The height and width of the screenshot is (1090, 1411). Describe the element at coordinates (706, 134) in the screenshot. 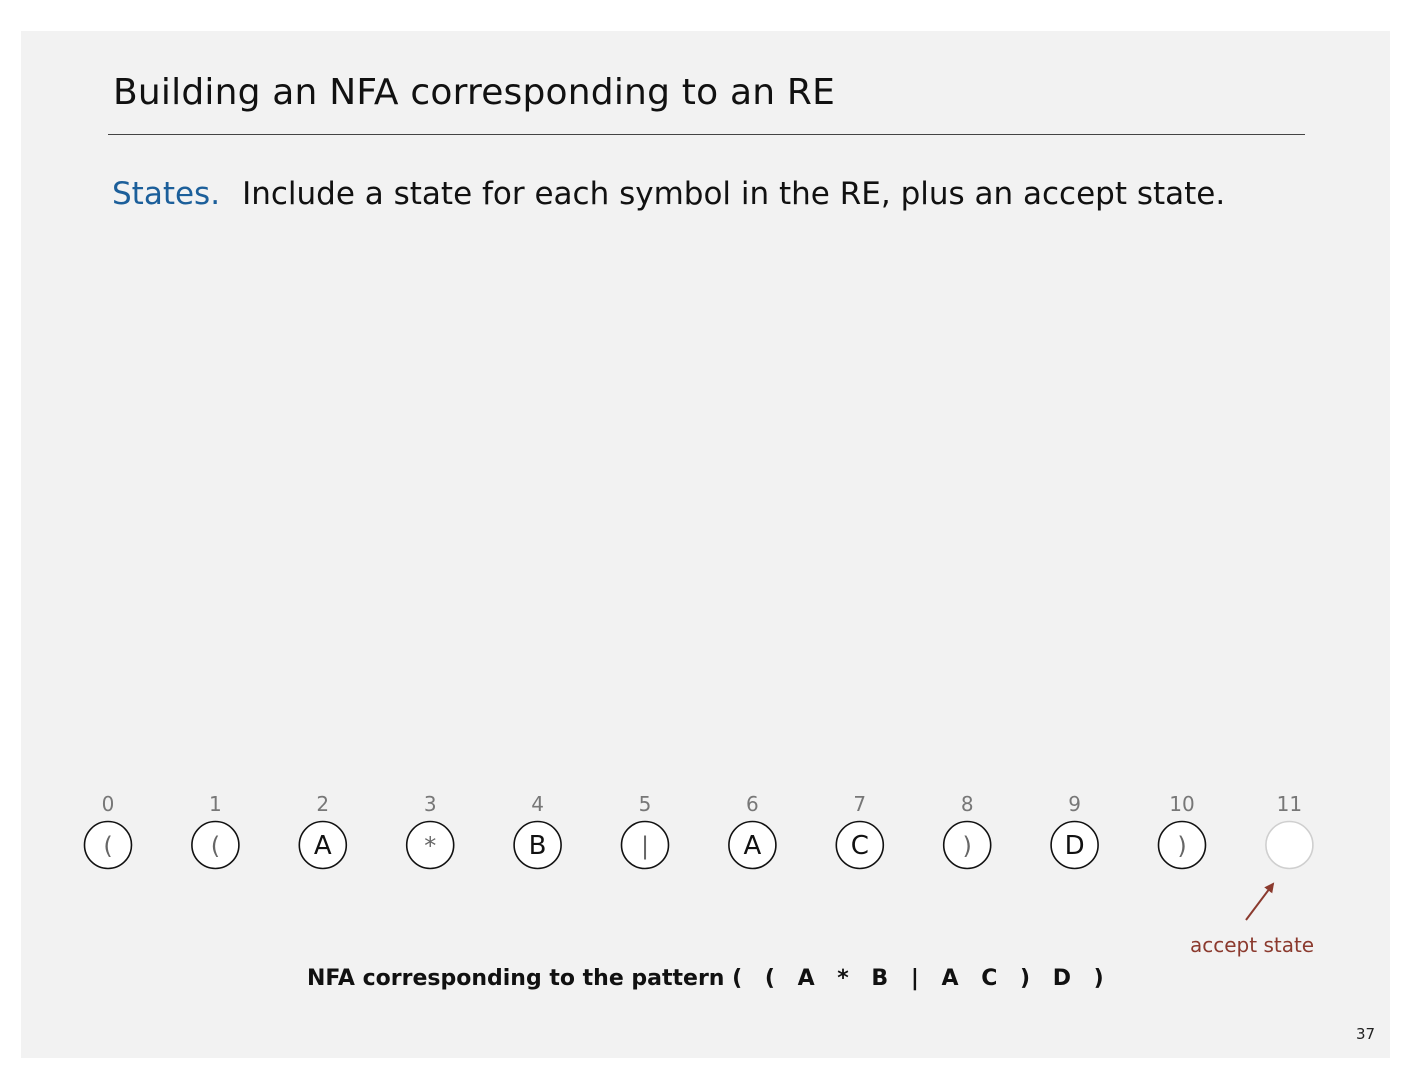

I see `title-divider` at that location.